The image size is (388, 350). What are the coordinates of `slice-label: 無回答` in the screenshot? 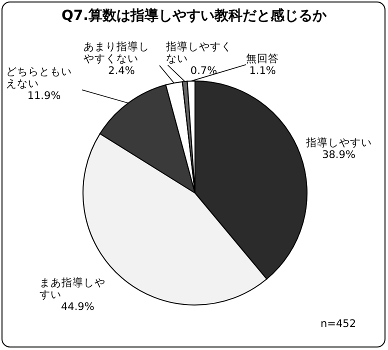 It's located at (263, 58).